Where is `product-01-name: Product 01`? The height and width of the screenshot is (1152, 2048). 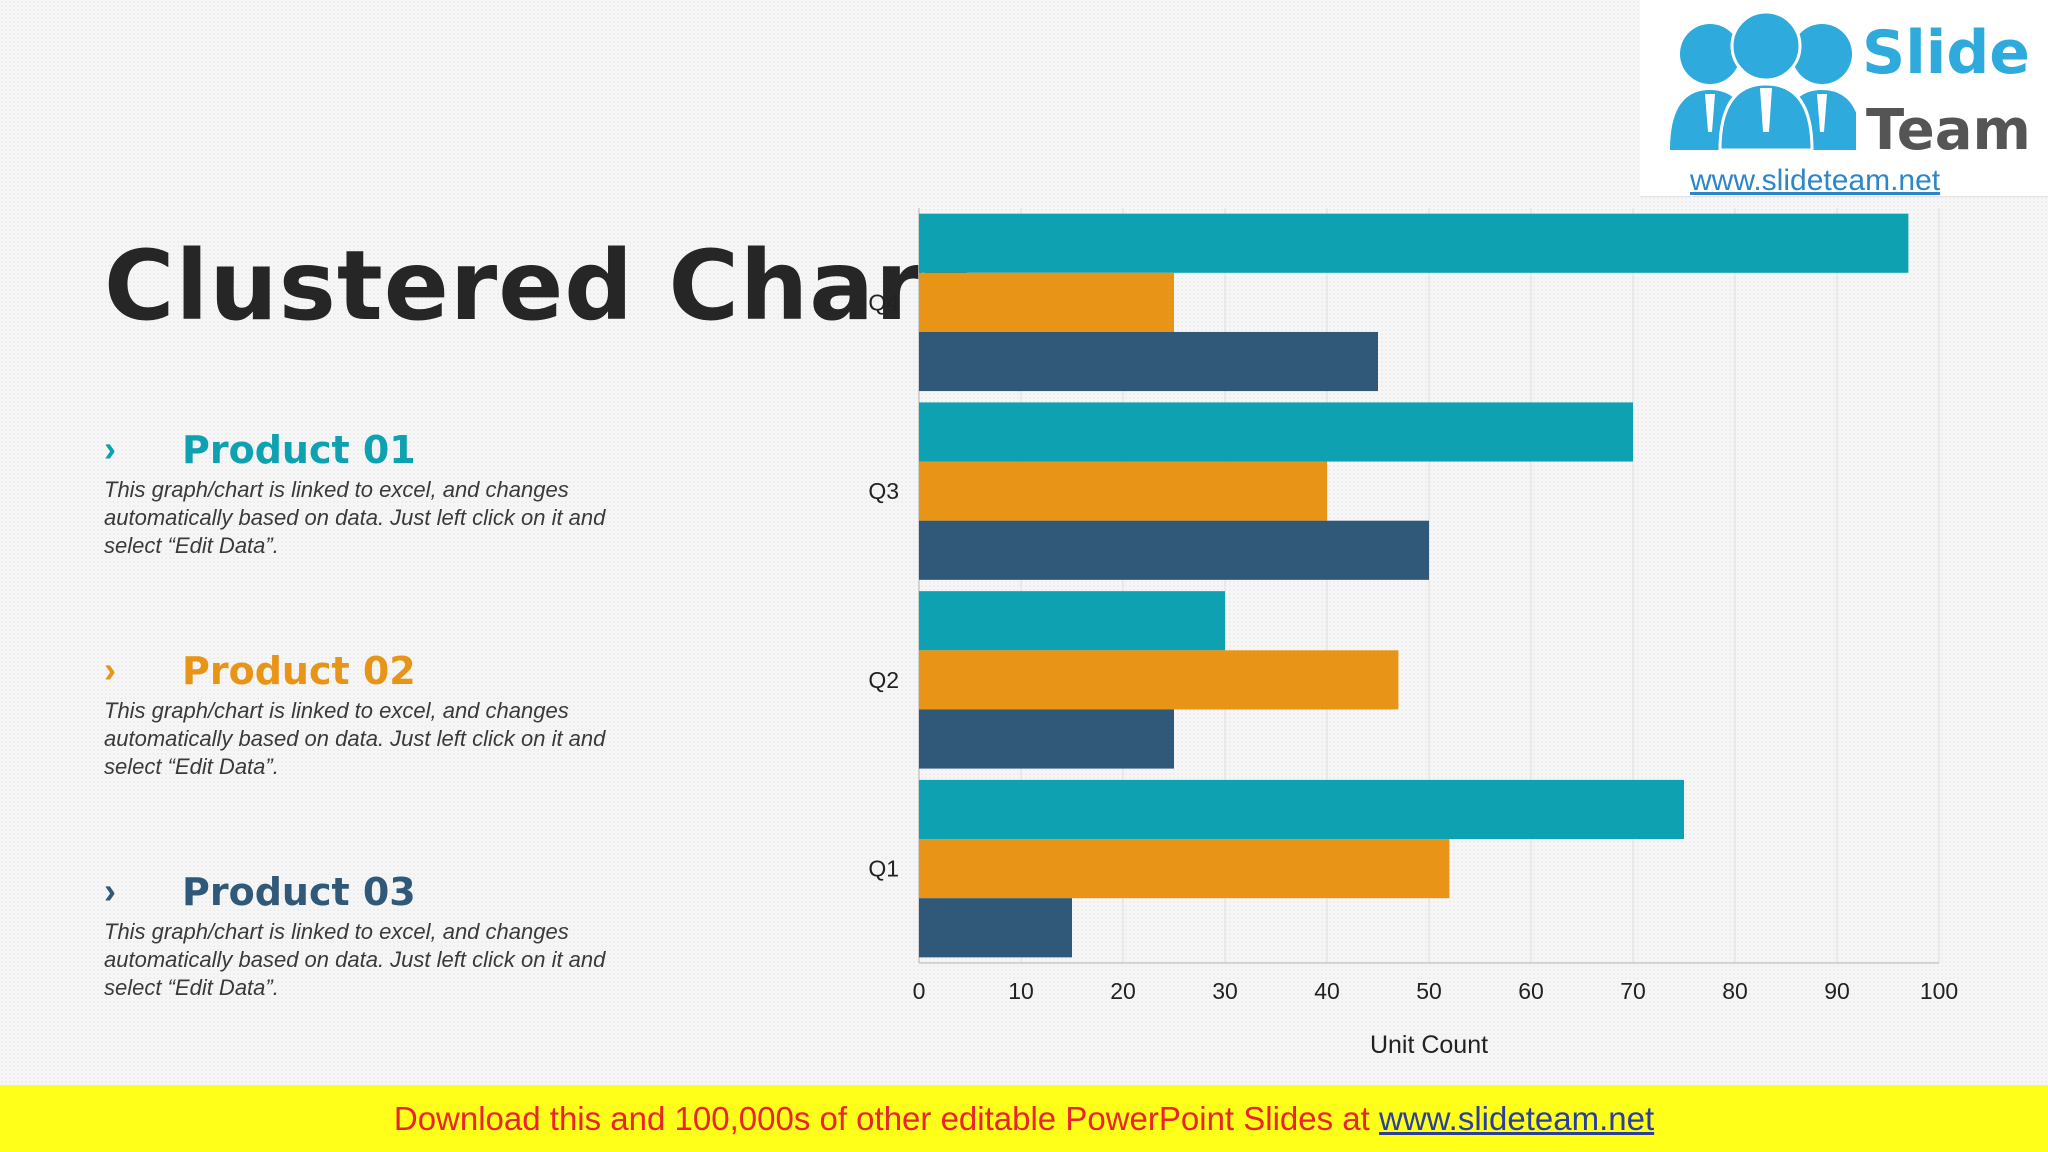
product-01-name: Product 01 is located at coordinates (299, 450).